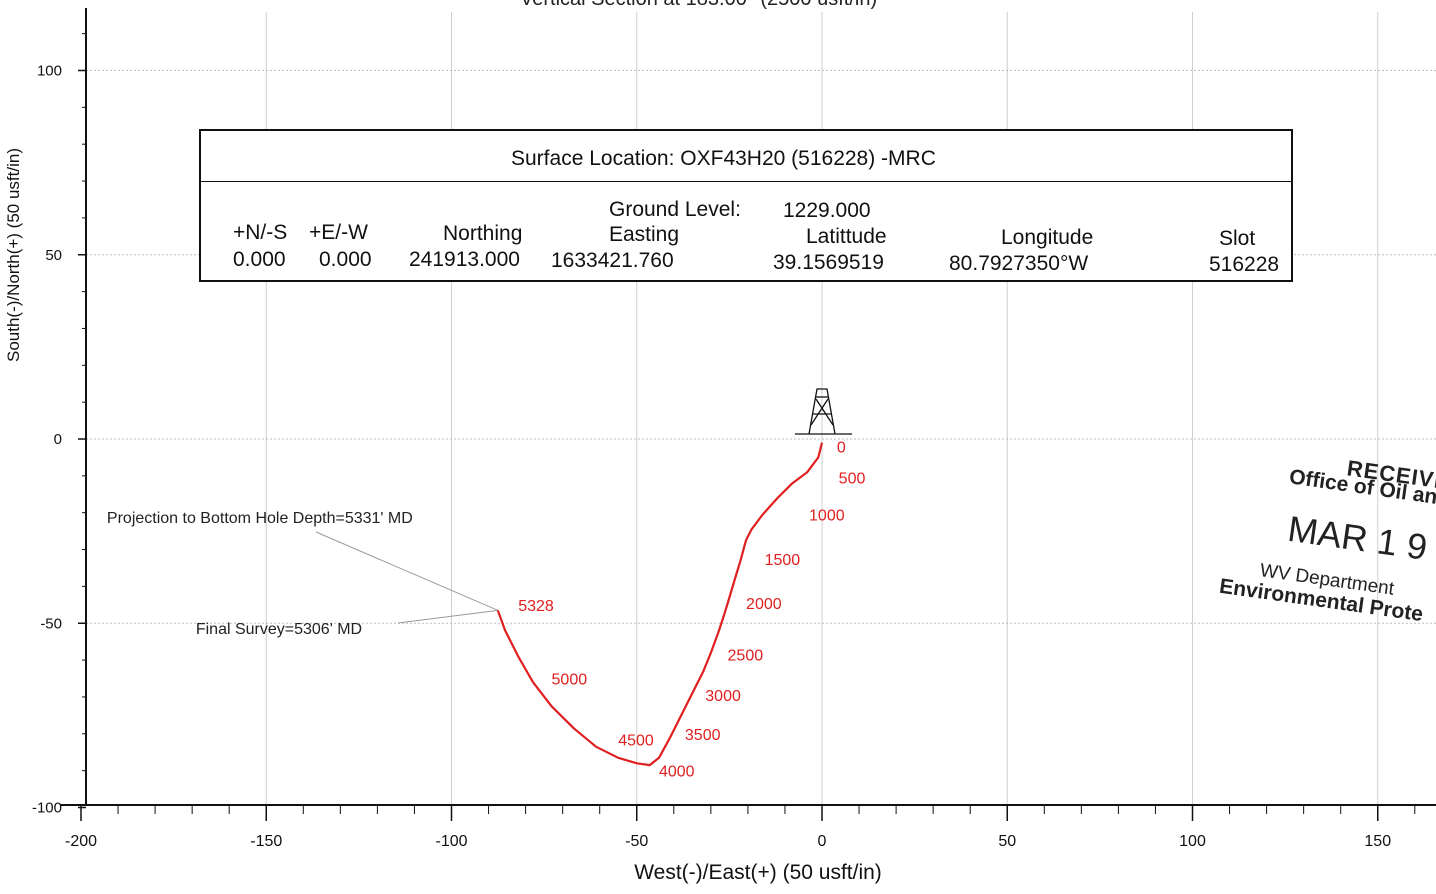  What do you see at coordinates (451, 841) in the screenshot?
I see `x-tick-label: -100` at bounding box center [451, 841].